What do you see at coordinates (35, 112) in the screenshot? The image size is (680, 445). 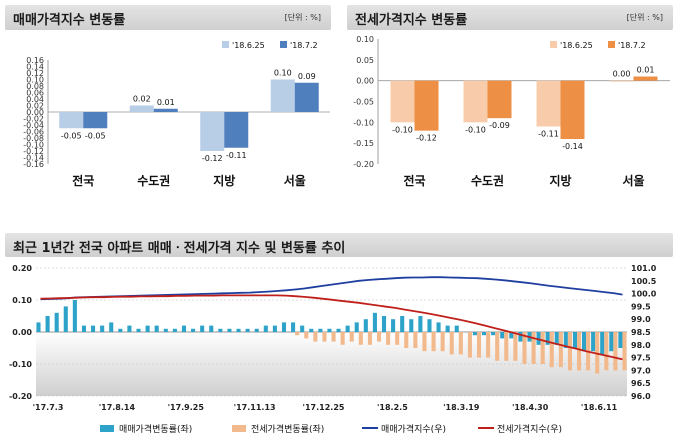 I see `y-tick-label: 0.00` at bounding box center [35, 112].